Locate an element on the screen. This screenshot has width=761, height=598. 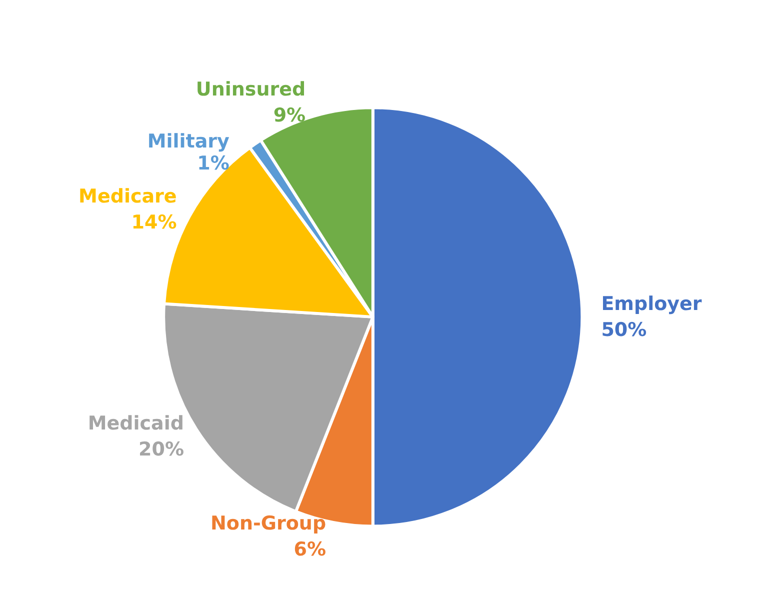
slice-label: Military is located at coordinates (188, 141).